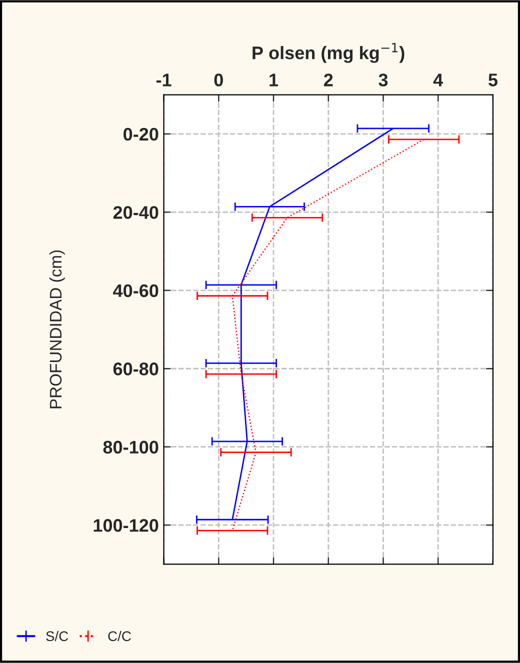 This screenshot has height=663, width=520. What do you see at coordinates (383, 80) in the screenshot?
I see `x-tick-label: 3` at bounding box center [383, 80].